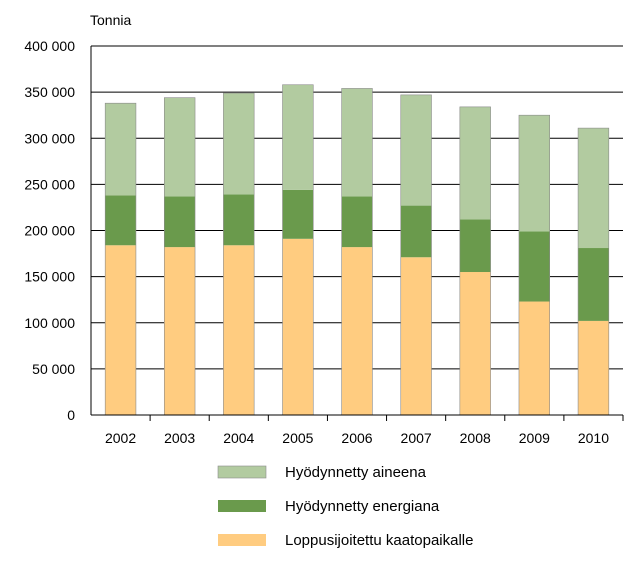 The image size is (624, 563). What do you see at coordinates (49, 92) in the screenshot?
I see `y-tick-label: 350 000` at bounding box center [49, 92].